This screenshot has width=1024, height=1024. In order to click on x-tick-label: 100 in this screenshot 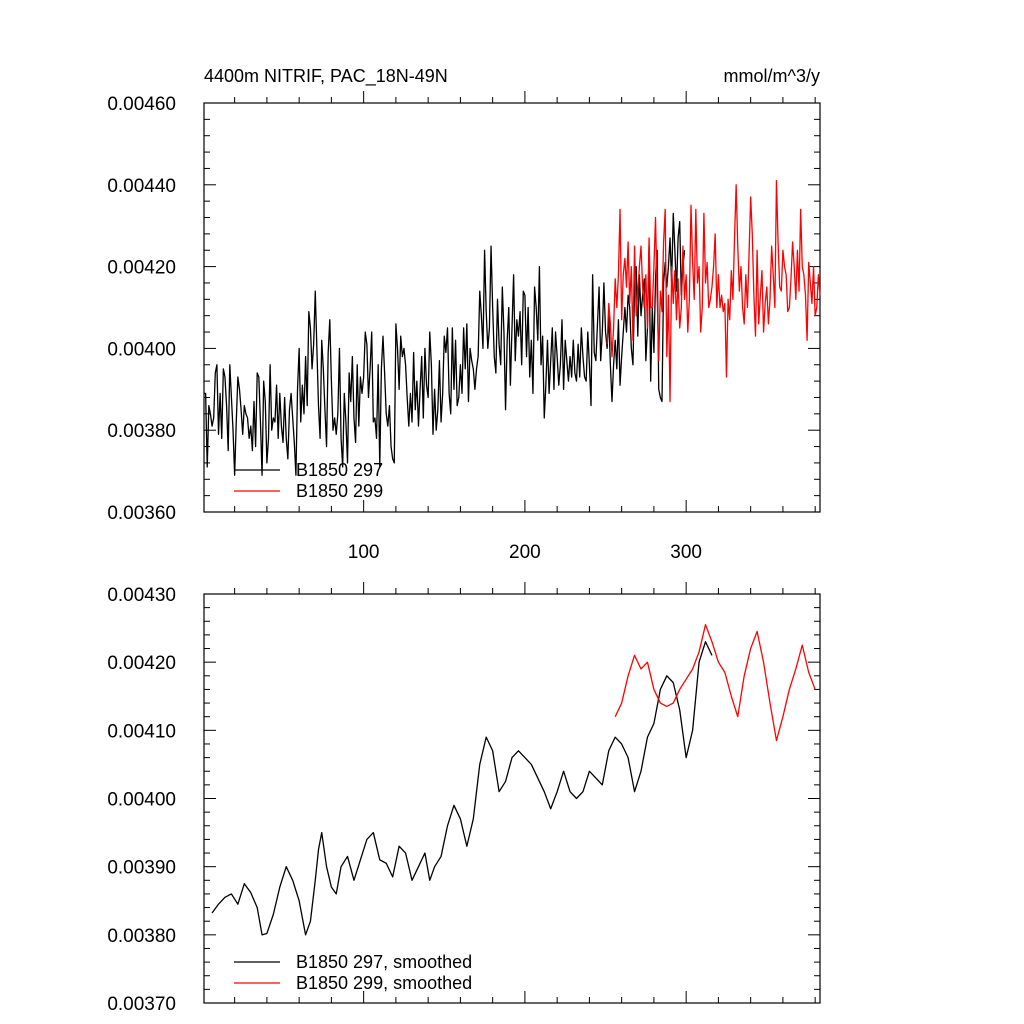, I will do `click(364, 552)`.